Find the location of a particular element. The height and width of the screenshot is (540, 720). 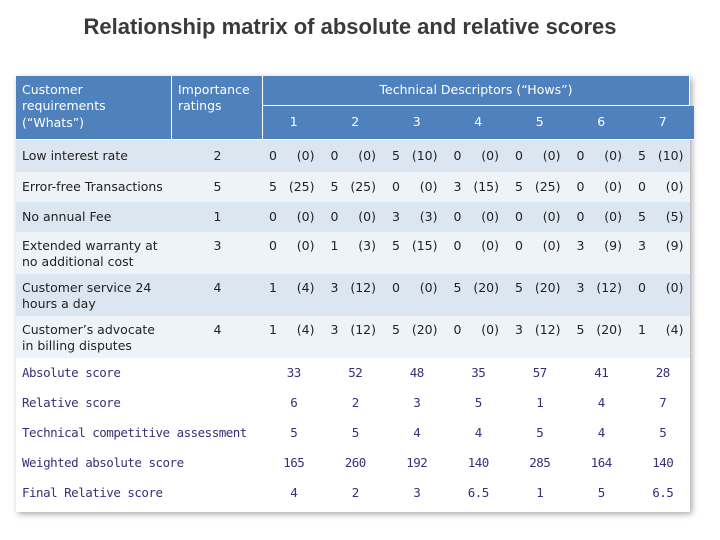

weighted-score: (5) is located at coordinates (674, 216).